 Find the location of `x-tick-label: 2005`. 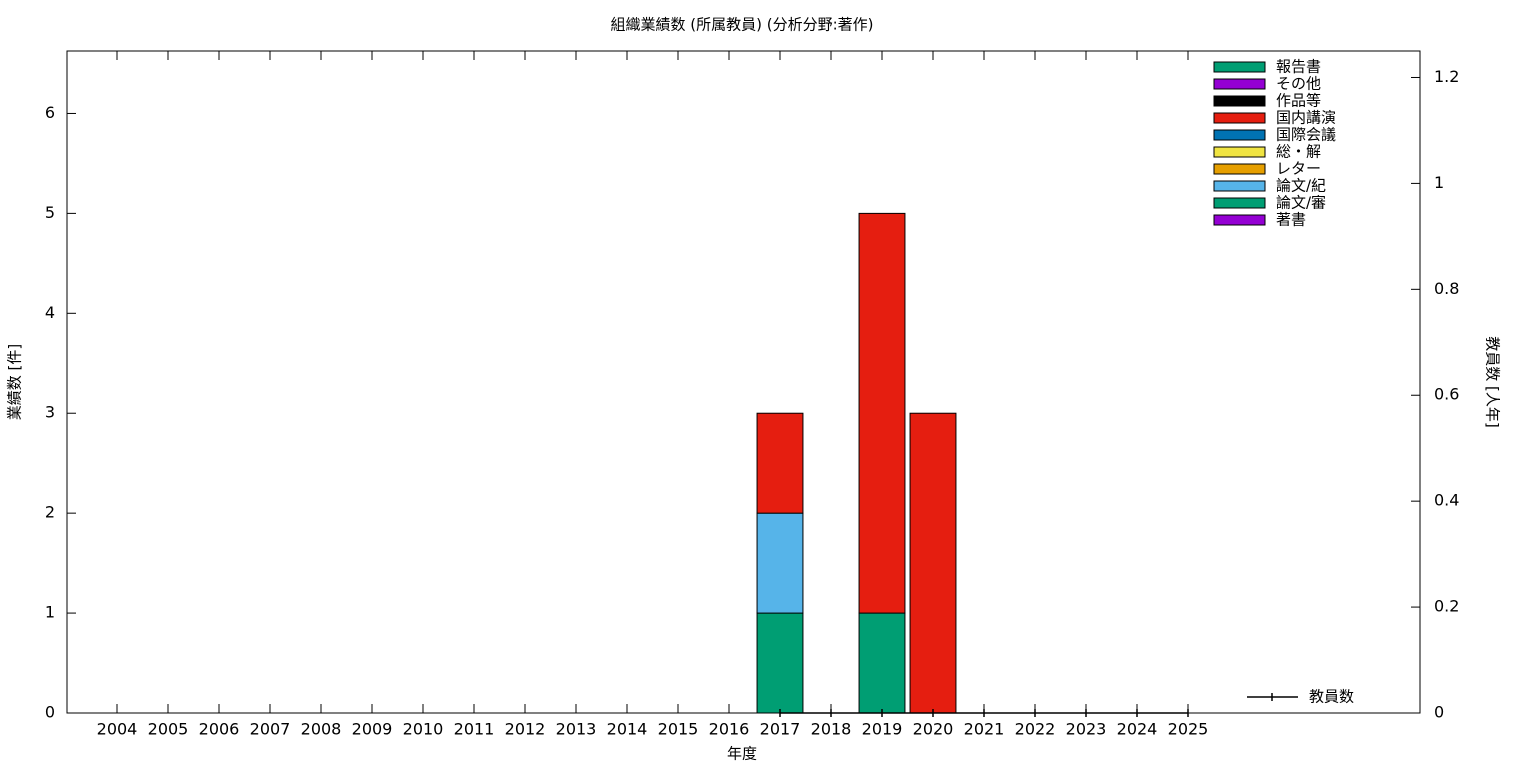

x-tick-label: 2005 is located at coordinates (168, 729).